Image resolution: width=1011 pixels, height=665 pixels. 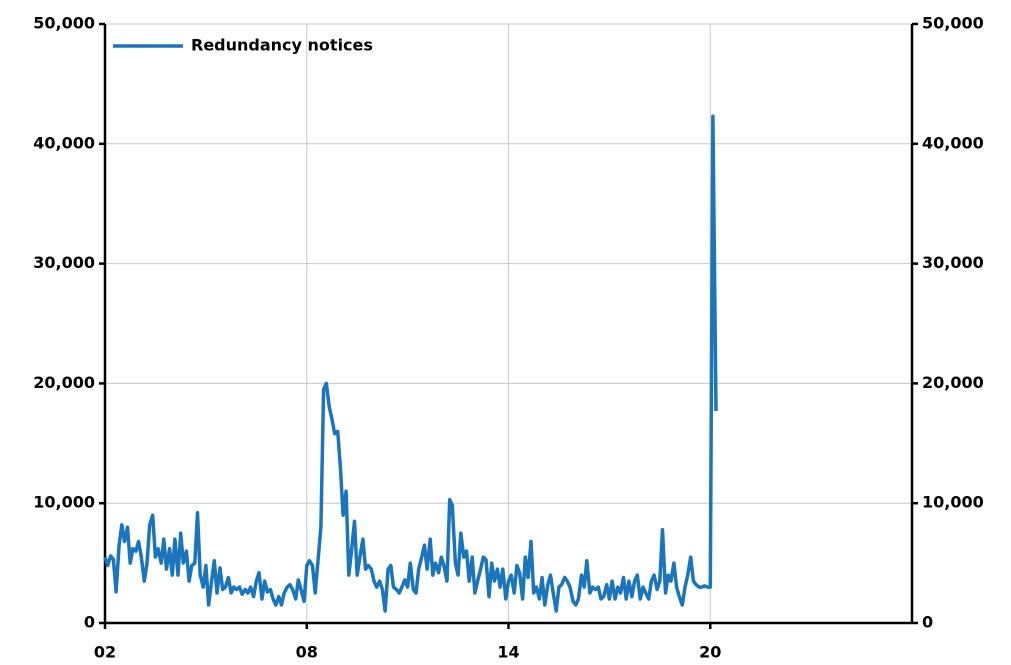 I want to click on y2-tick-label: 30,000, so click(x=953, y=262).